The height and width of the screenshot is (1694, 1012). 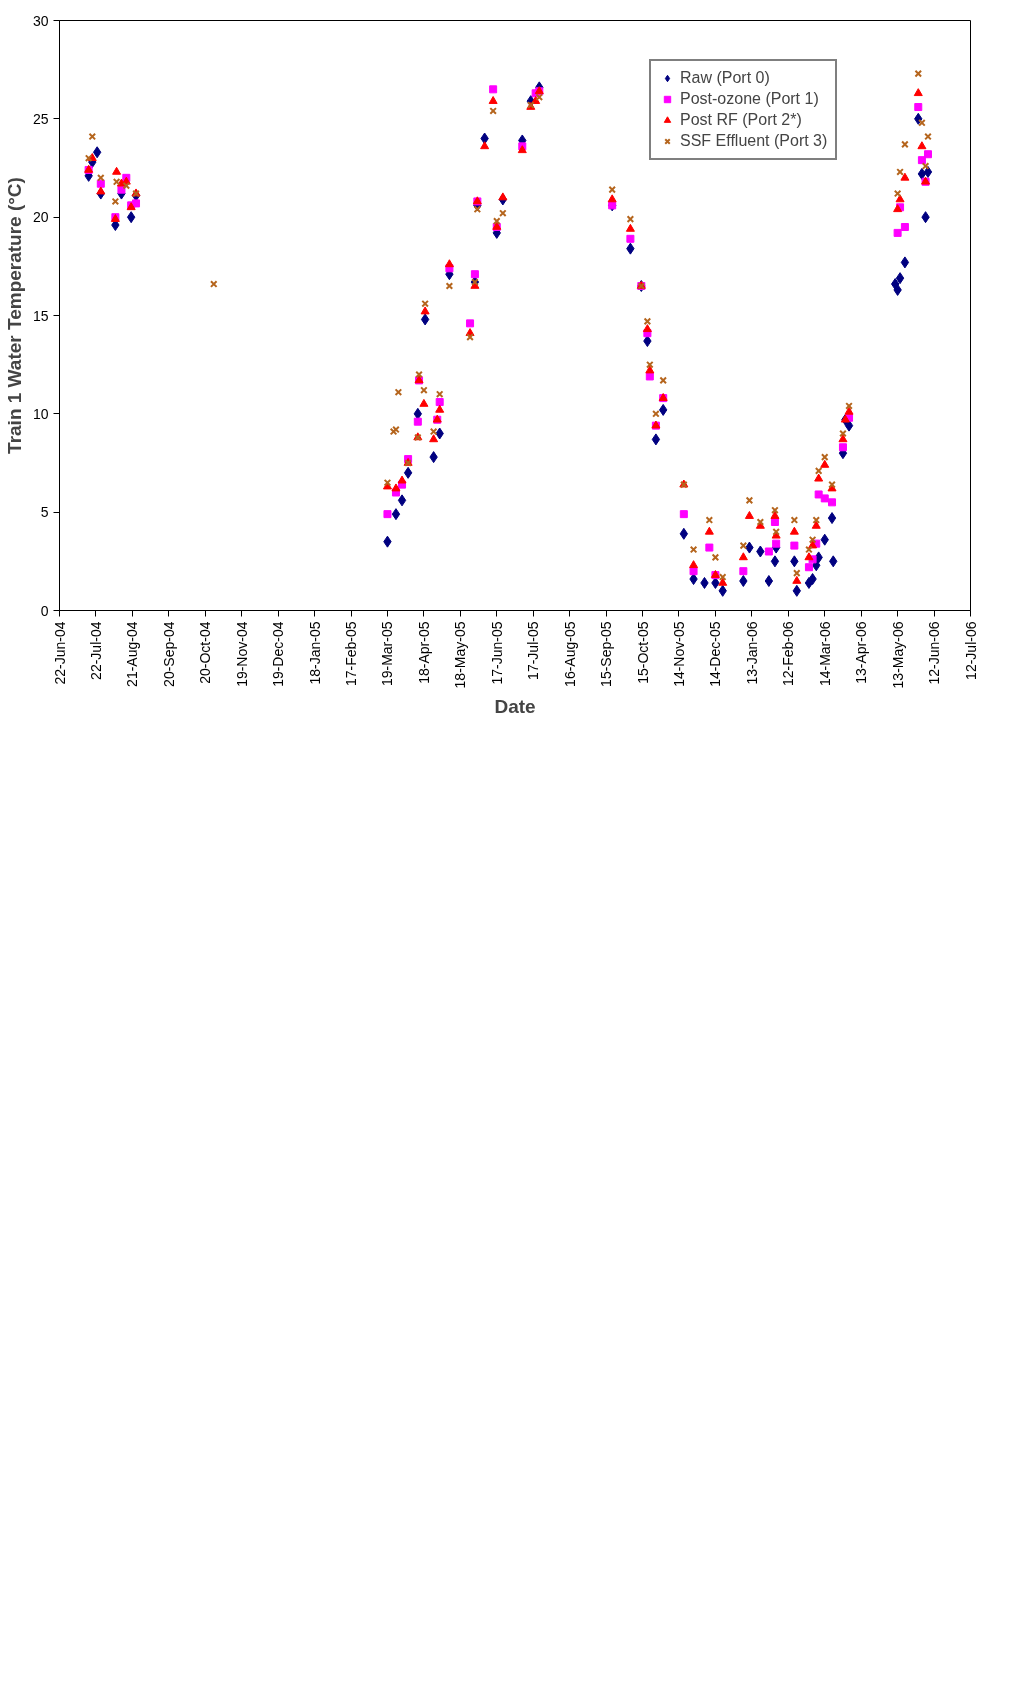 What do you see at coordinates (40, 413) in the screenshot?
I see `y-tick-label: 10` at bounding box center [40, 413].